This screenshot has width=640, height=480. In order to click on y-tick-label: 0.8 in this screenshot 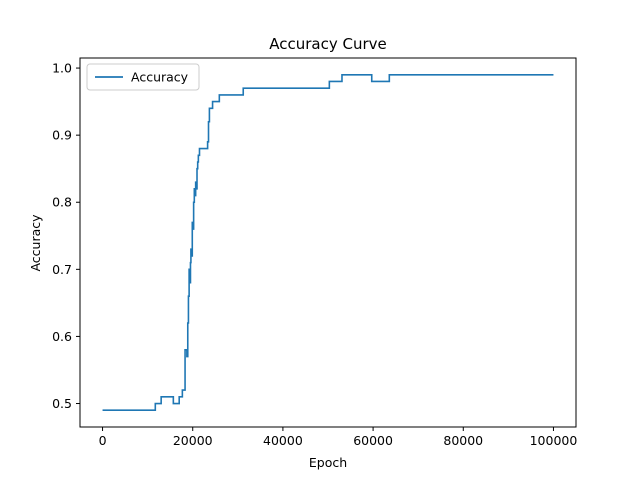, I will do `click(62, 202)`.